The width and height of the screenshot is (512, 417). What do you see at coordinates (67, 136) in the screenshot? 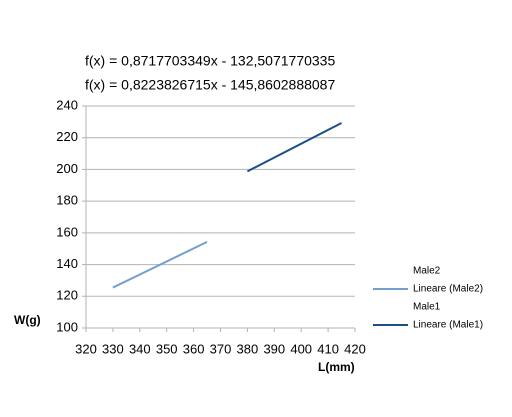
I see `y-tick-label: 220` at bounding box center [67, 136].